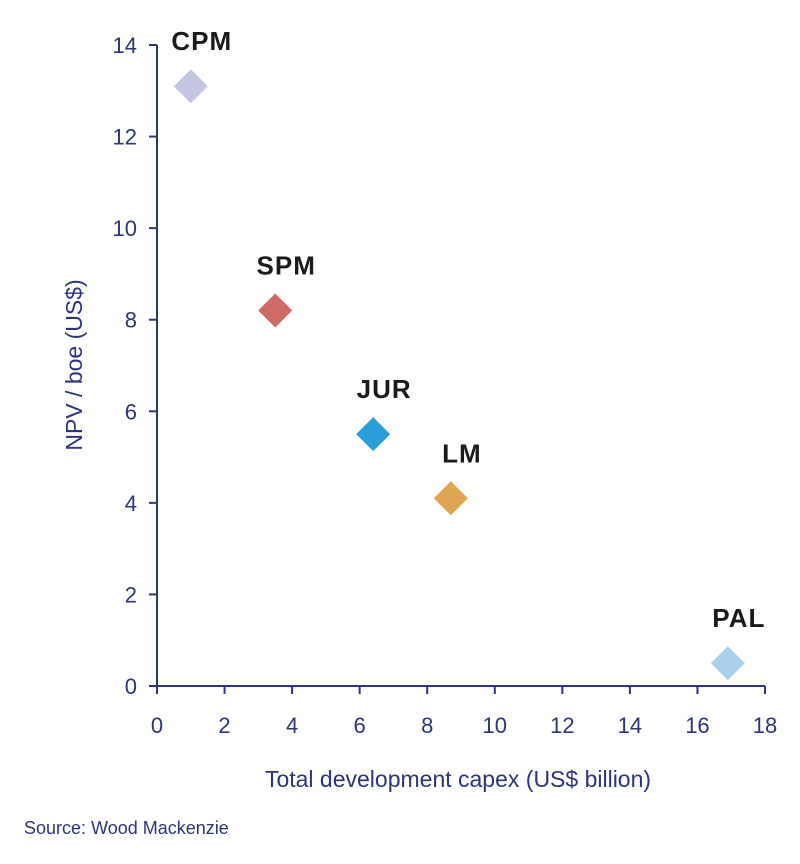 Image resolution: width=800 pixels, height=864 pixels. I want to click on y-tick-label: 12, so click(125, 137).